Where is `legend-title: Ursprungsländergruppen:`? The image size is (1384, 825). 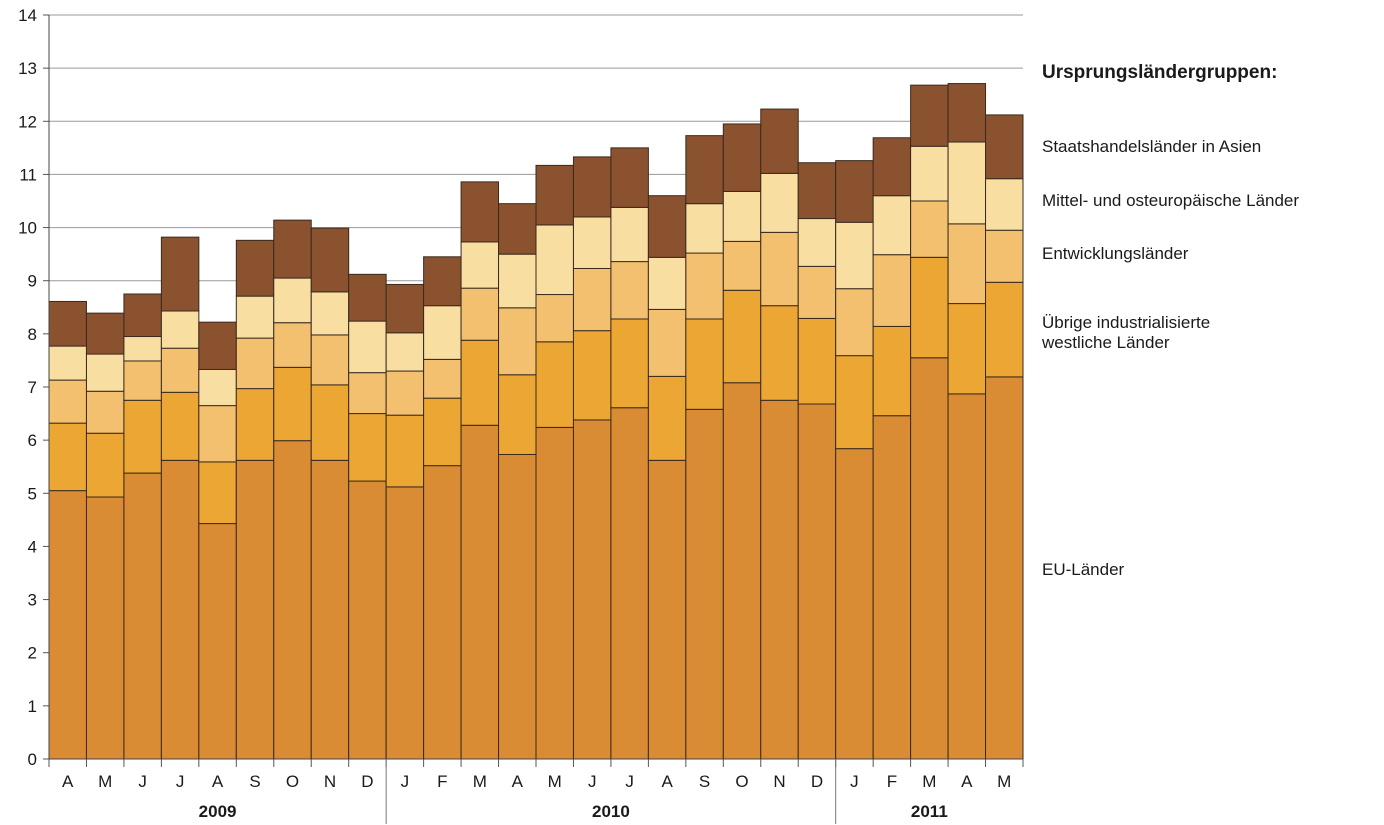 legend-title: Ursprungsländergruppen: is located at coordinates (1160, 72).